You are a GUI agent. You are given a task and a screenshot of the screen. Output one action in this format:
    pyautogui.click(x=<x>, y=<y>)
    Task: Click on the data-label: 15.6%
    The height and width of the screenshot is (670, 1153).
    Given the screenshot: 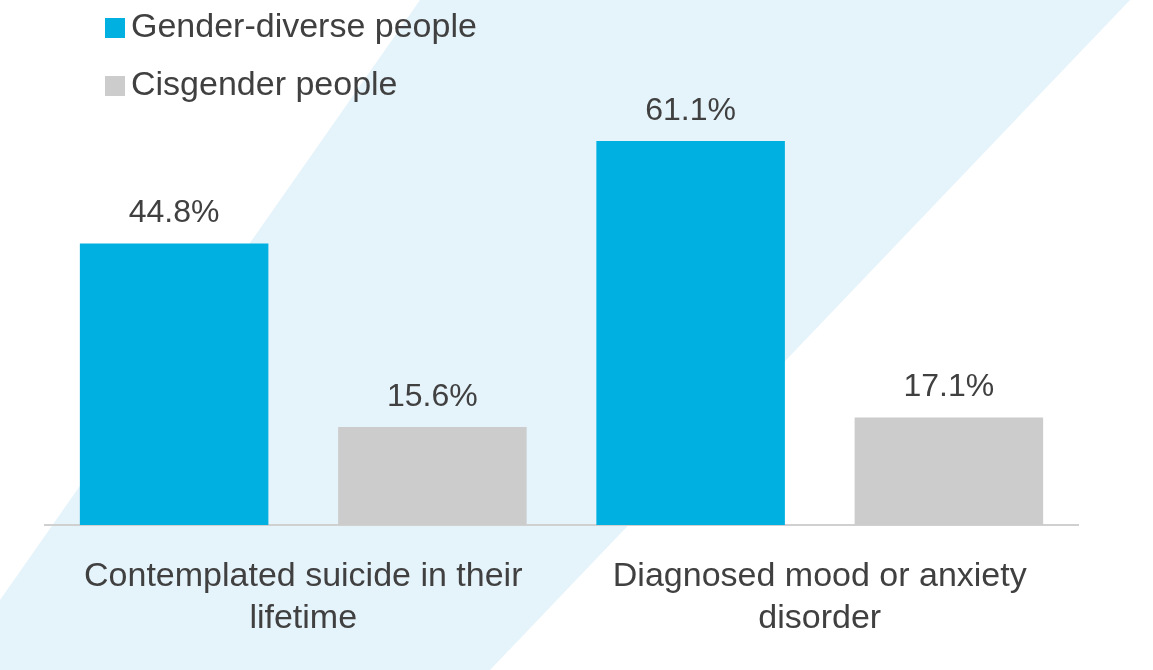 What is the action you would take?
    pyautogui.click(x=432, y=394)
    